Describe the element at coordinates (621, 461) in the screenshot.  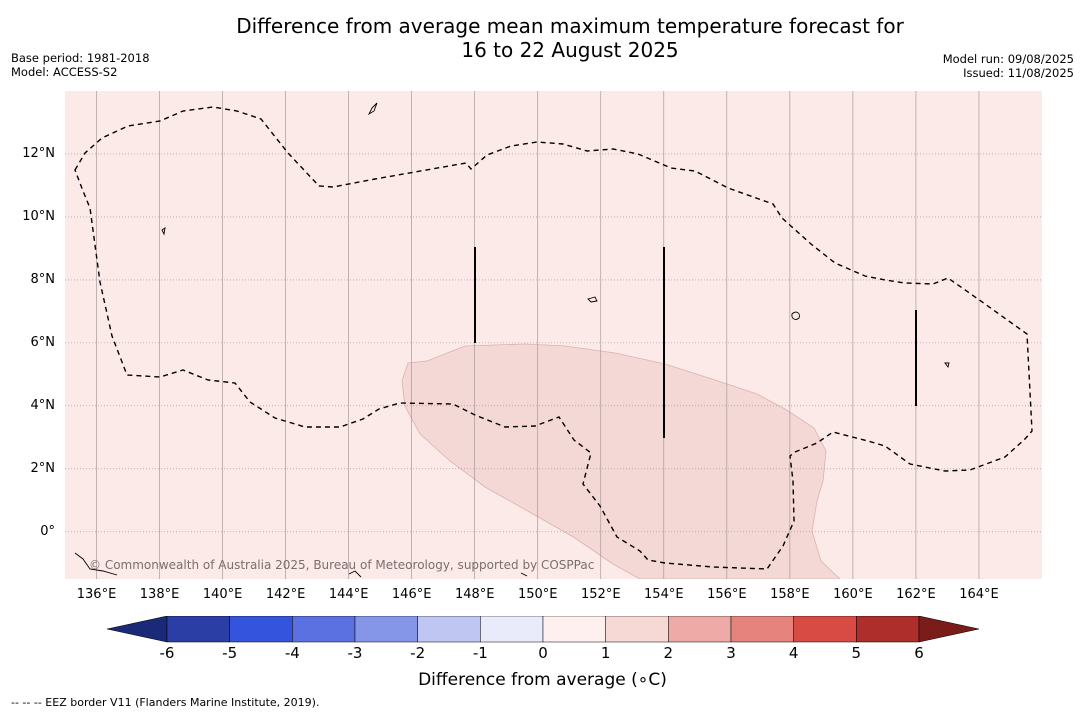
I see `warm-anomaly-region` at that location.